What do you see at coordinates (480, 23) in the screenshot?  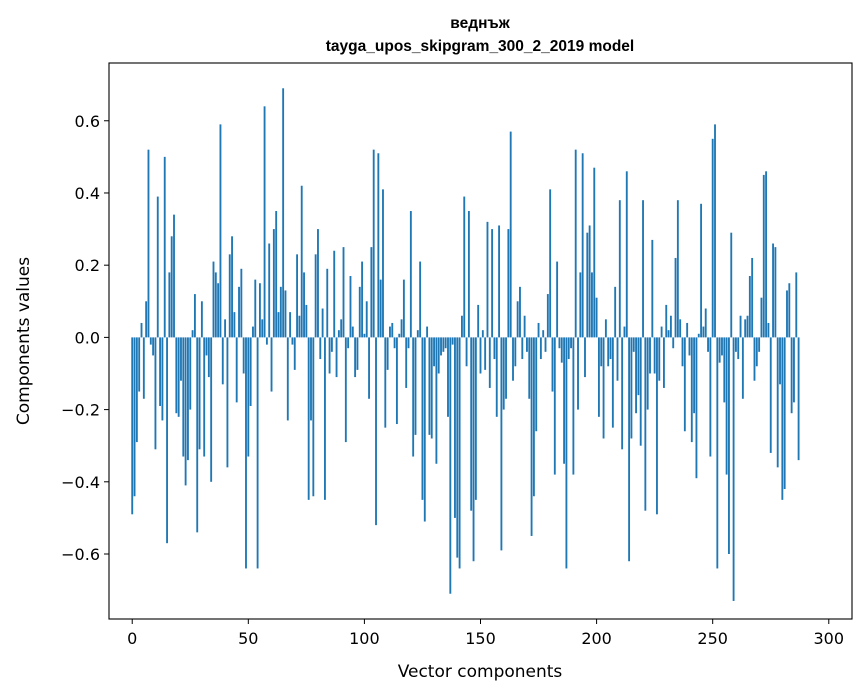 I see `chart-title: веднъж` at bounding box center [480, 23].